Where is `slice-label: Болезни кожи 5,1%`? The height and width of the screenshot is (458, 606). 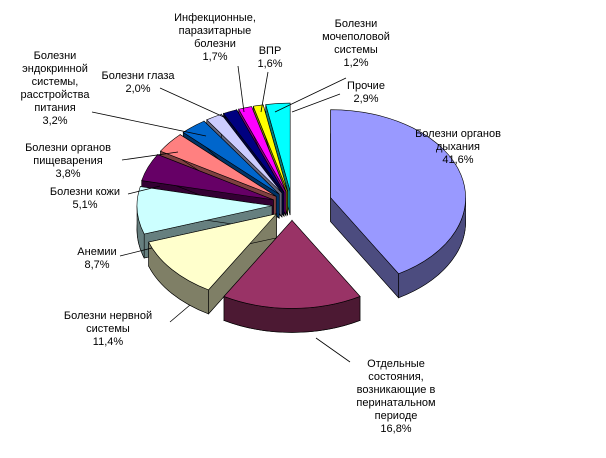
slice-label: Болезни кожи 5,1% is located at coordinates (85, 199).